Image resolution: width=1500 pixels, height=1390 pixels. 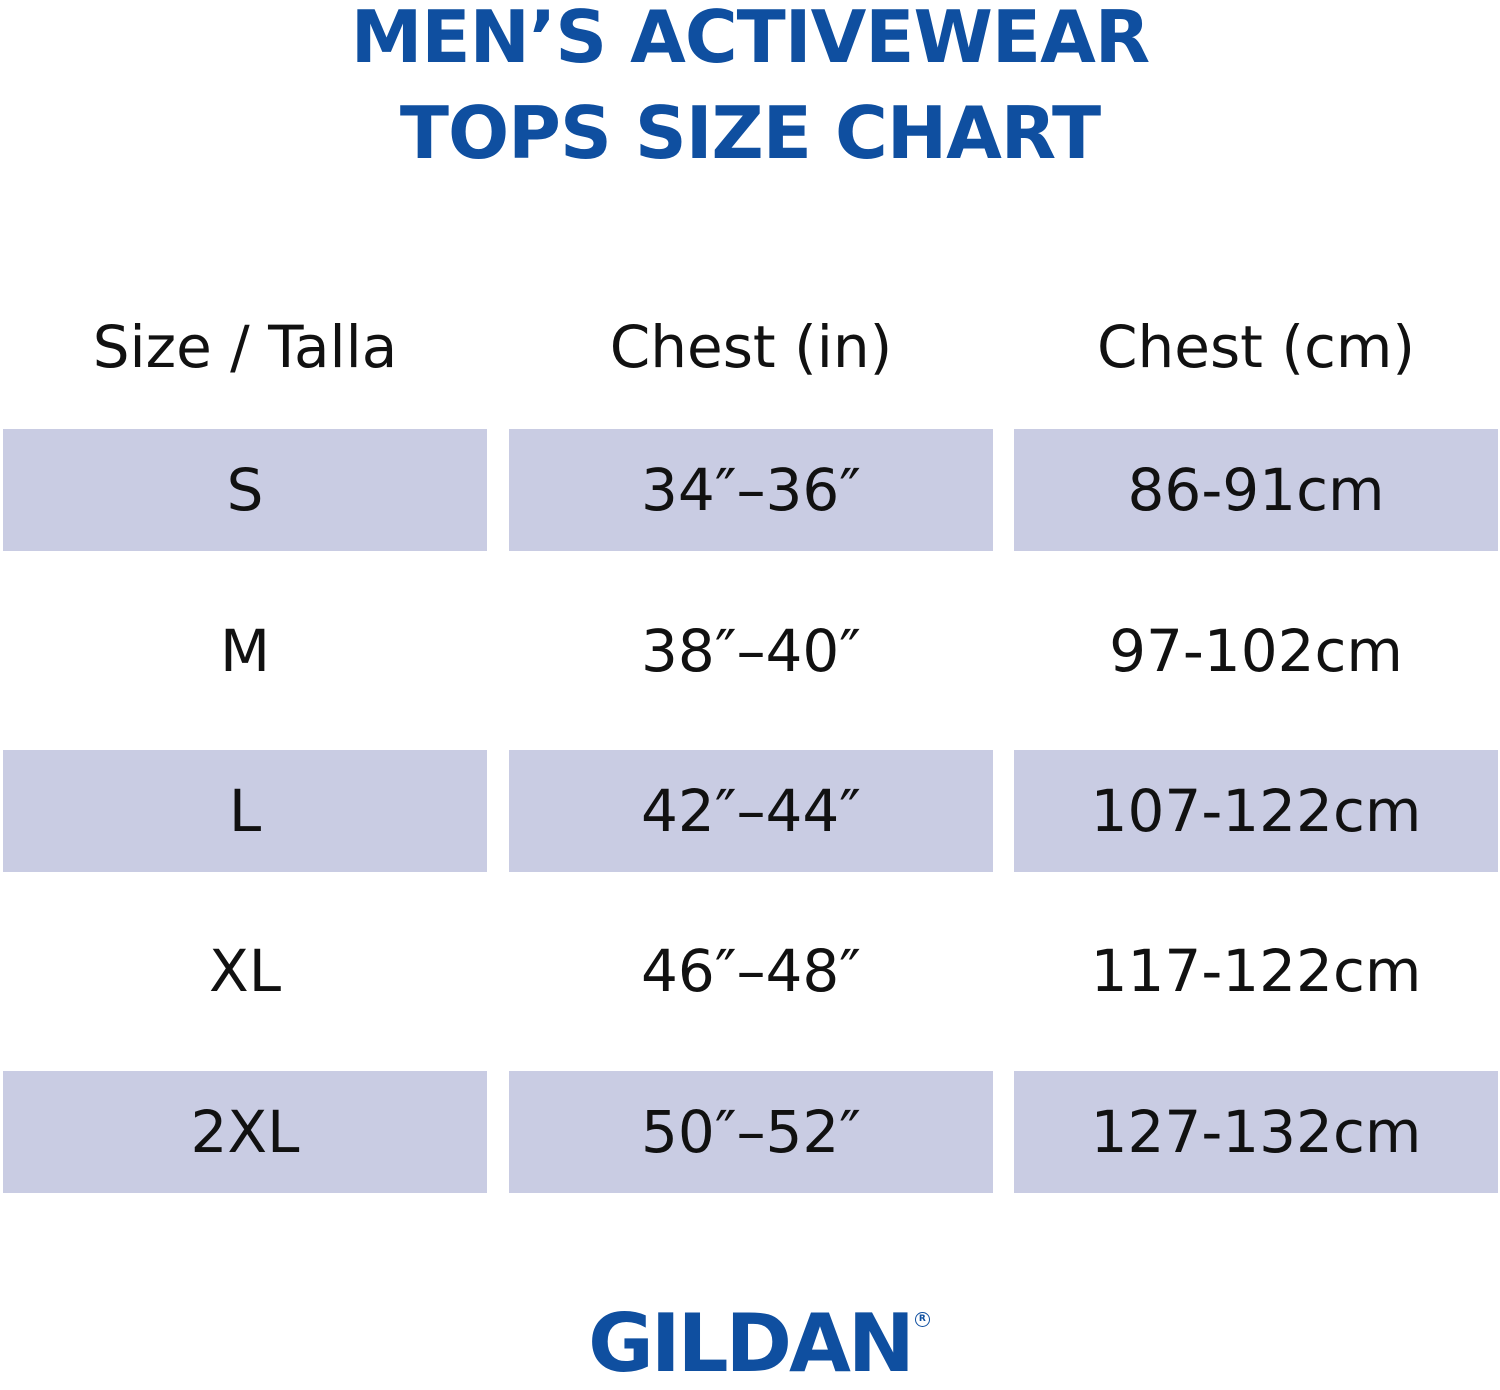 What do you see at coordinates (751, 1132) in the screenshot?
I see `chest-in-cell: 50″–52″` at bounding box center [751, 1132].